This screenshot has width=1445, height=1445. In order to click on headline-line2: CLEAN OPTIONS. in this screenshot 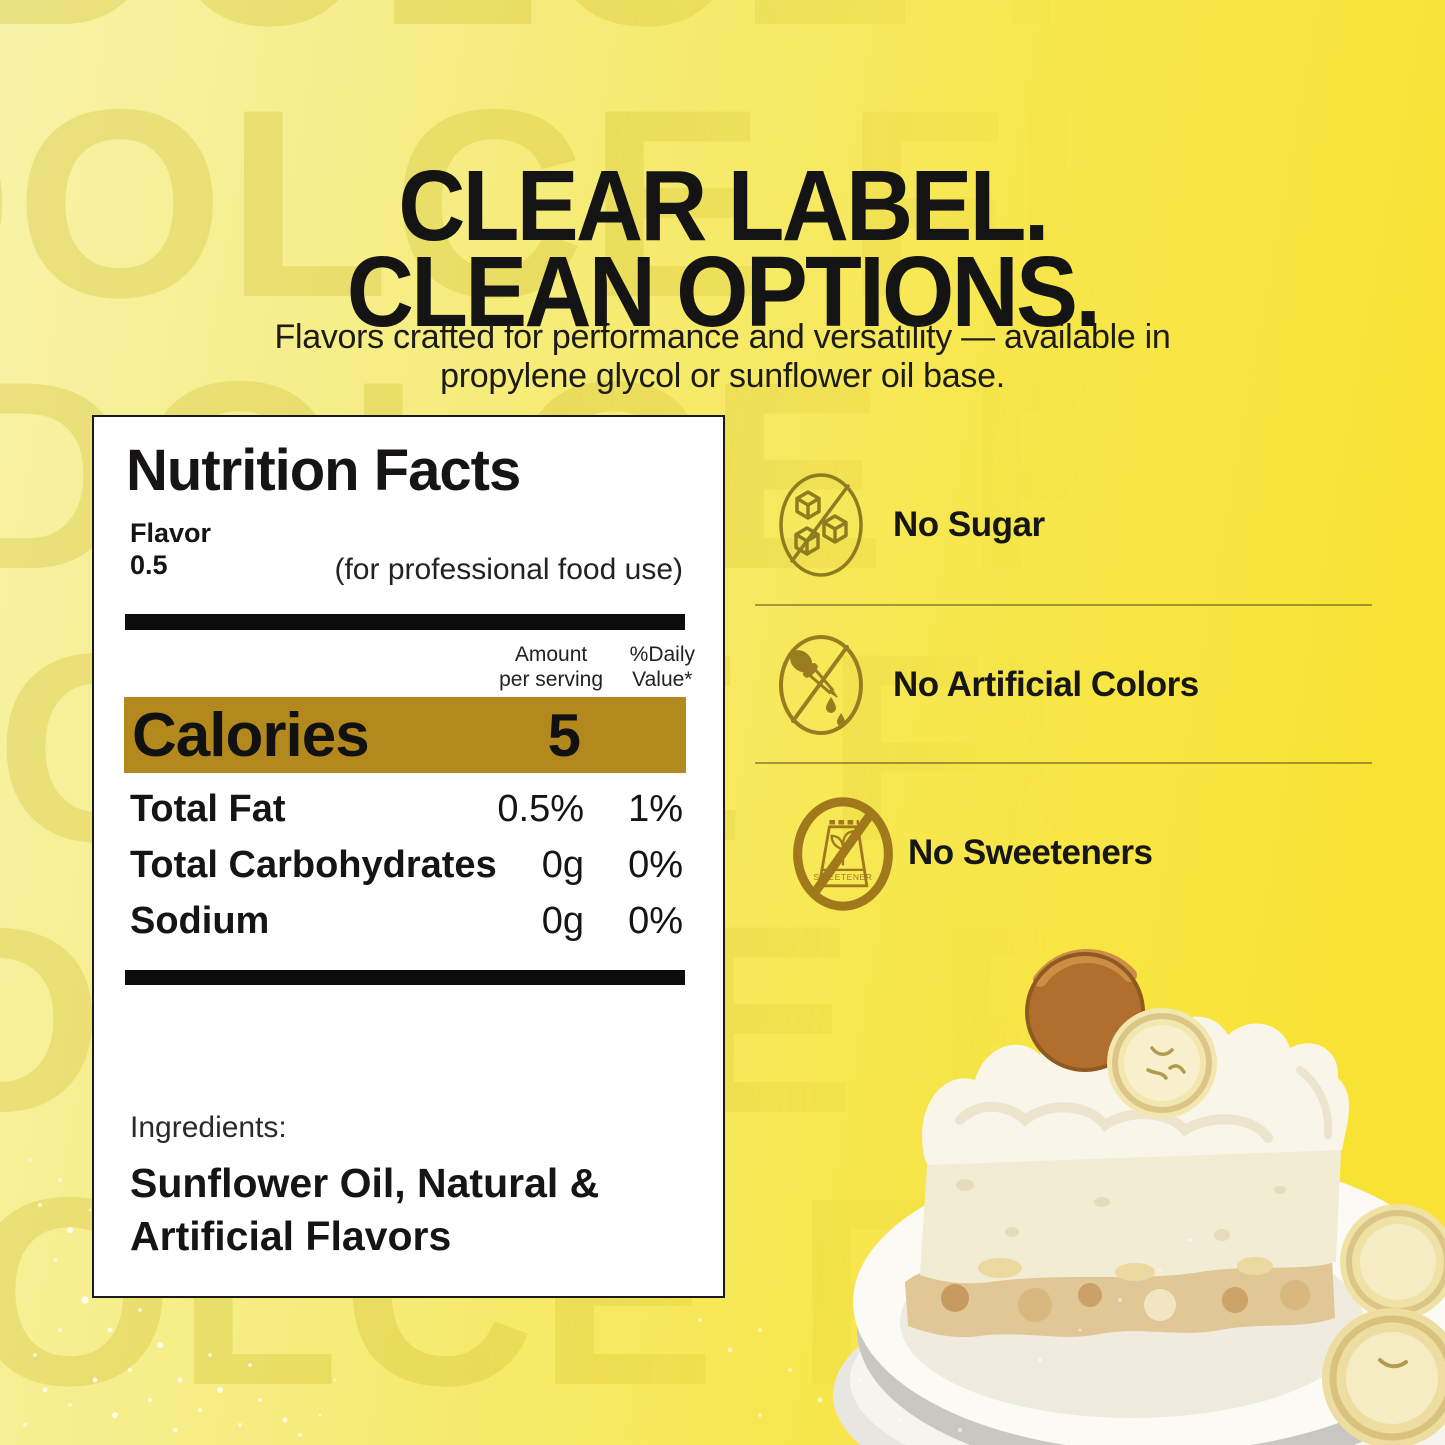, I will do `click(723, 292)`.